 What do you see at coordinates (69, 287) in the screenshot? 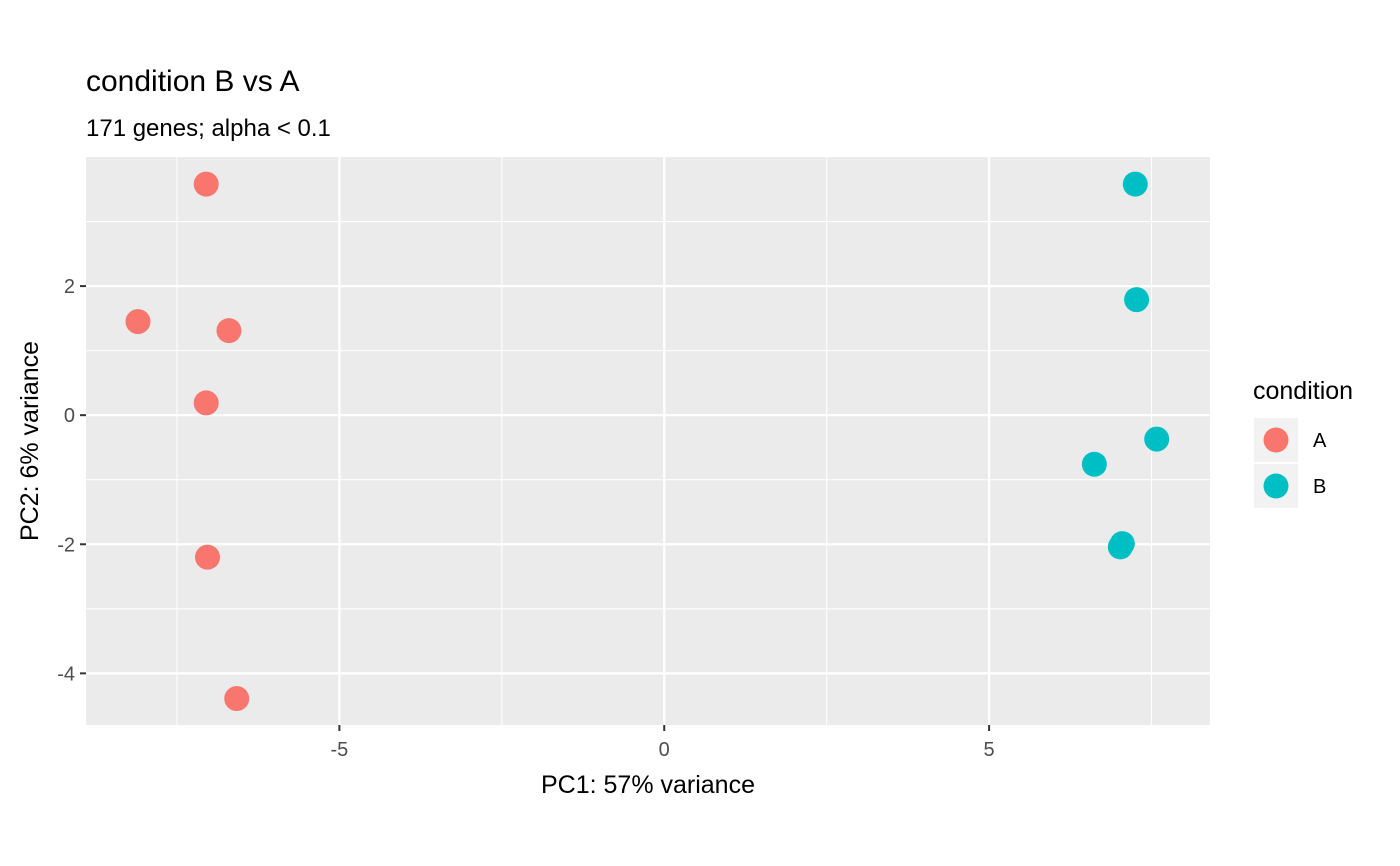
I see `y-tick-label: 2` at bounding box center [69, 287].